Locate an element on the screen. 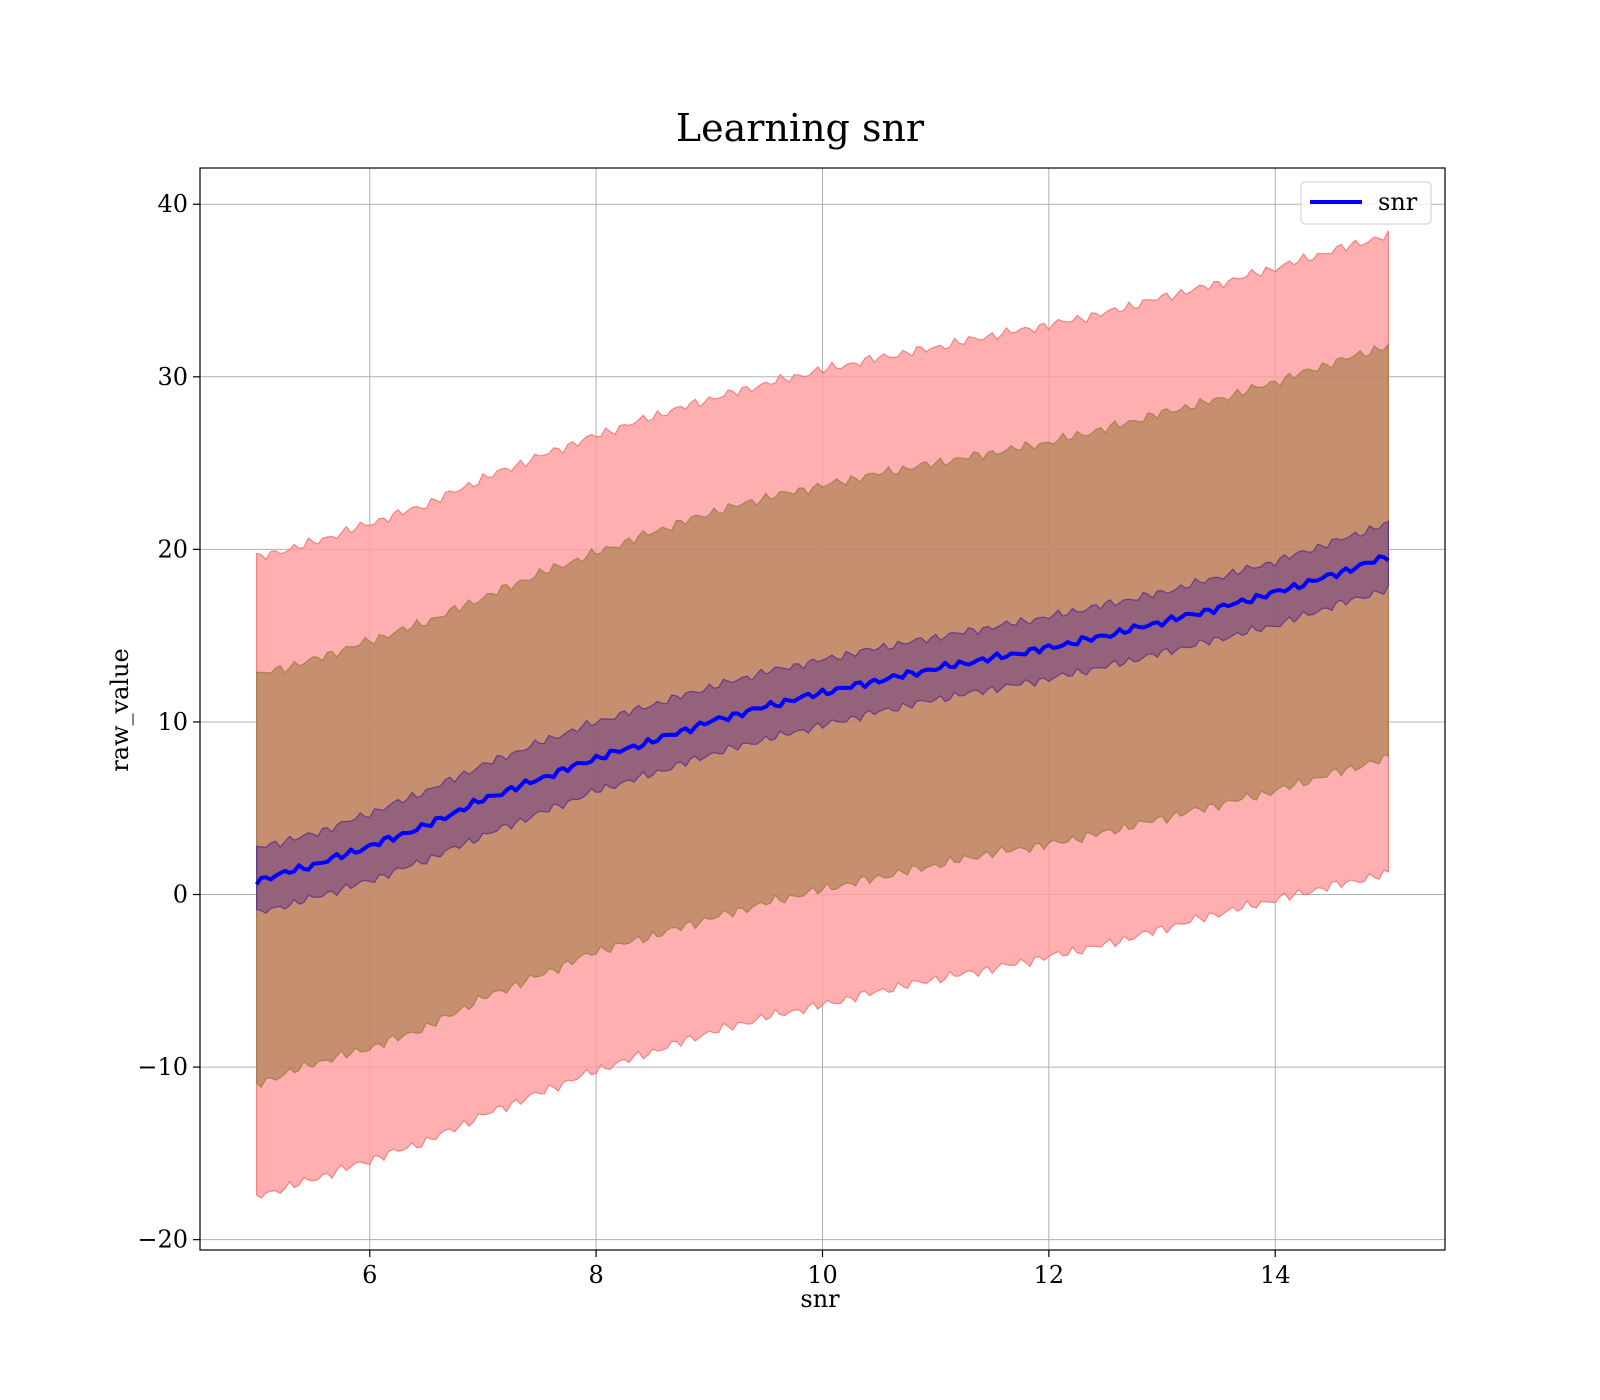 This screenshot has height=1400, width=1600. x-axis-ticks: 6 8 10 12 14 is located at coordinates (826, 1269).